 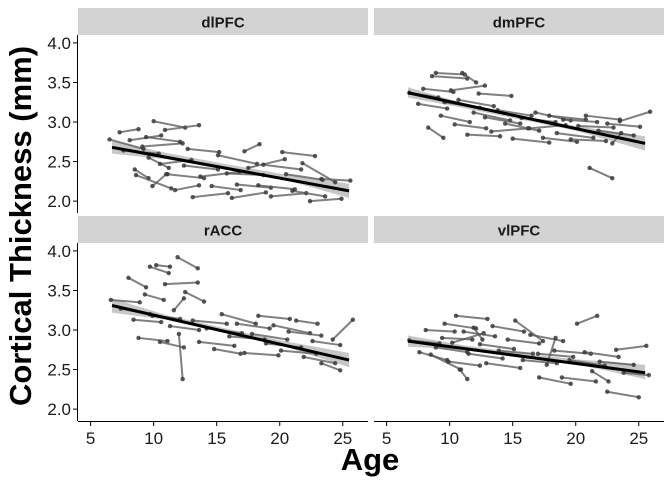 What do you see at coordinates (223, 299) in the screenshot?
I see `panel-racc: rACC` at bounding box center [223, 299].